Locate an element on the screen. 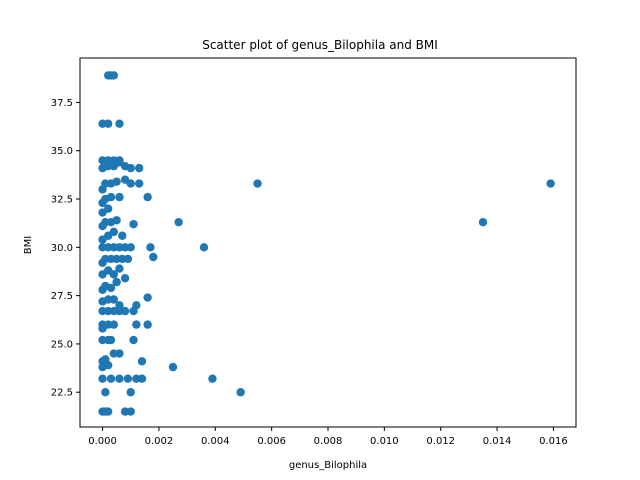 This screenshot has height=480, width=640. x-tick-label: 0.016 is located at coordinates (553, 441).